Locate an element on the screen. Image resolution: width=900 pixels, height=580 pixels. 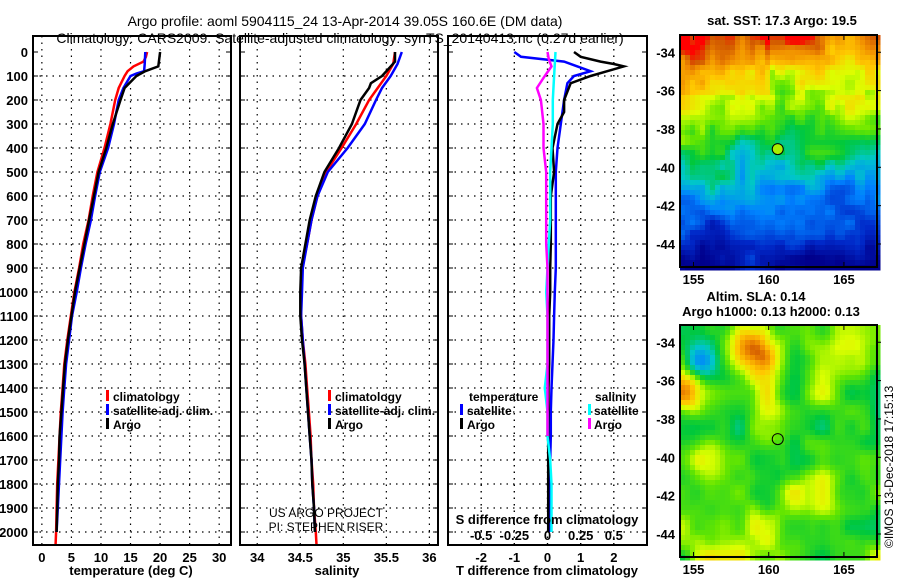
y-tick-label: -38 is located at coordinates (665, 129).